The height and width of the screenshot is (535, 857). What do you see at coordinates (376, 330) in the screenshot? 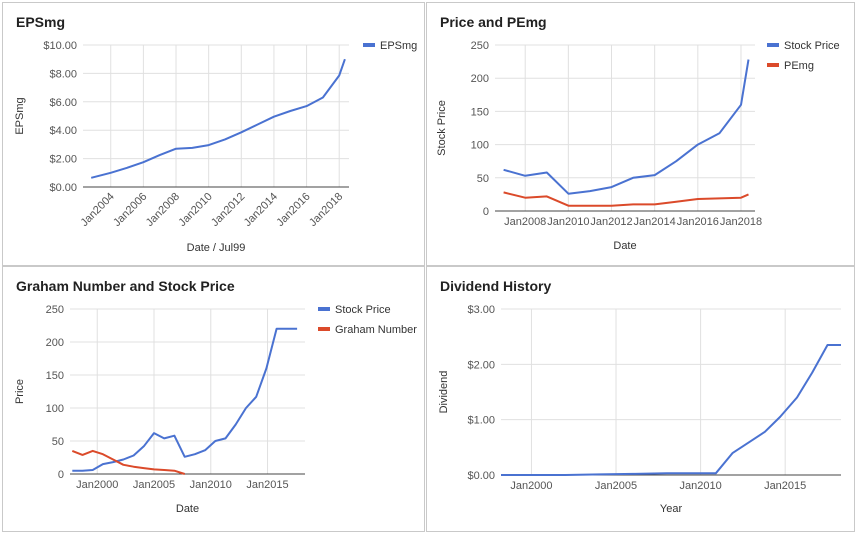
I see `legend-label: Graham Number` at bounding box center [376, 330].